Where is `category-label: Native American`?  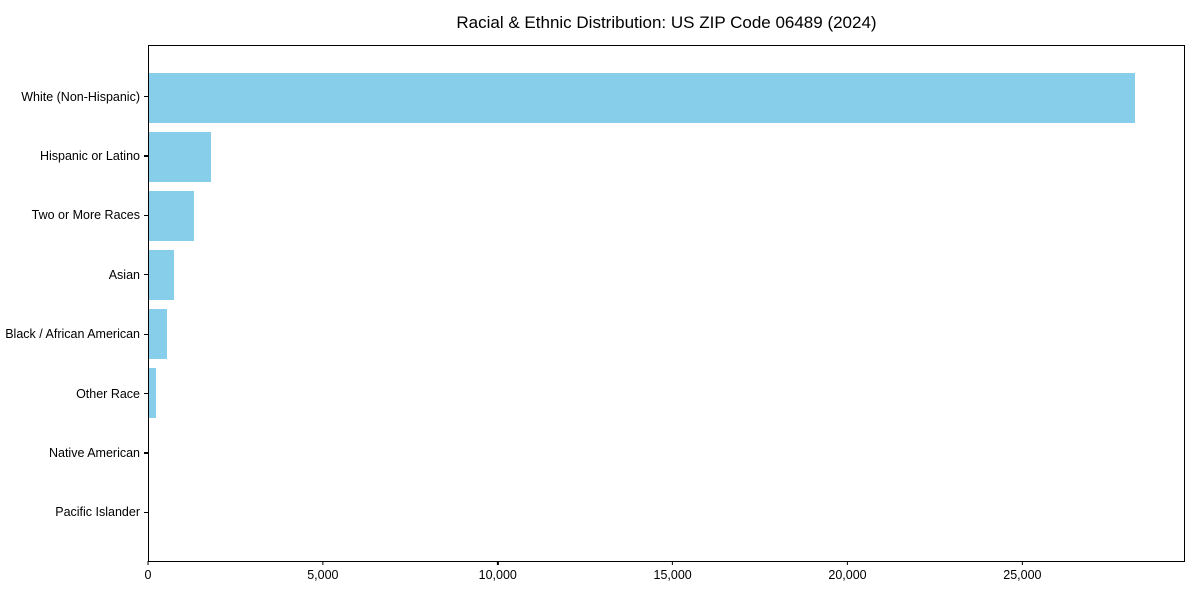 category-label: Native American is located at coordinates (94, 452).